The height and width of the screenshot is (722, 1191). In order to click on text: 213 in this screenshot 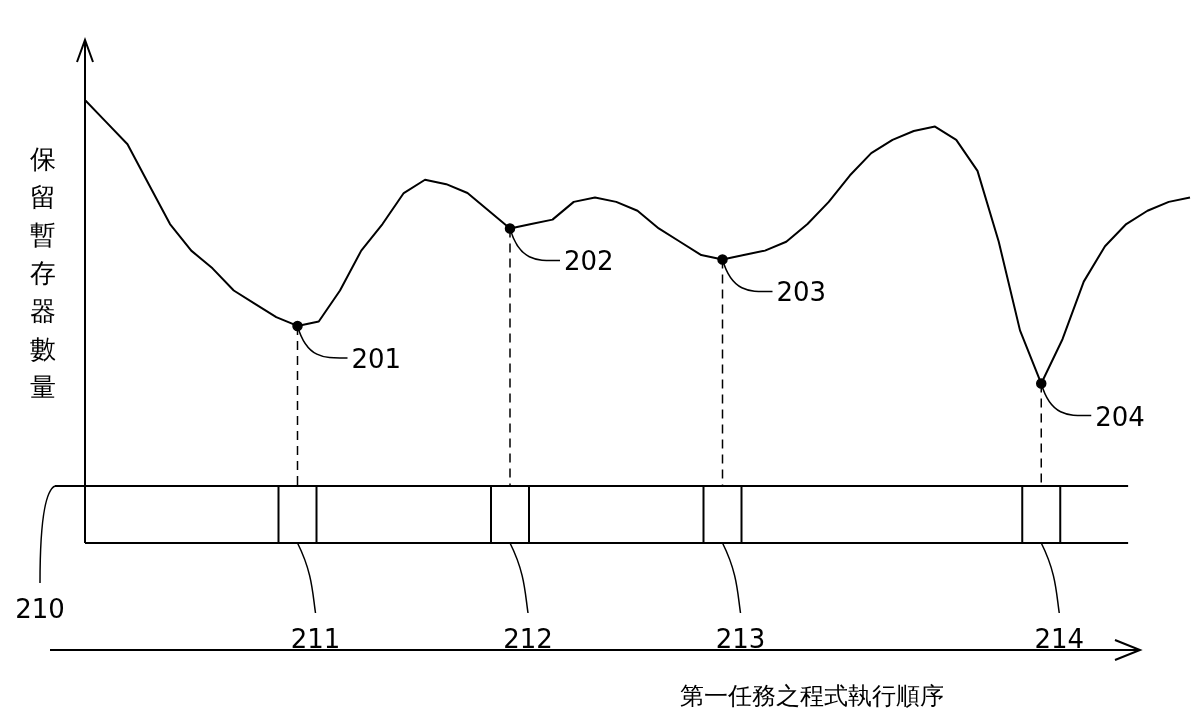, I will do `click(740, 639)`.